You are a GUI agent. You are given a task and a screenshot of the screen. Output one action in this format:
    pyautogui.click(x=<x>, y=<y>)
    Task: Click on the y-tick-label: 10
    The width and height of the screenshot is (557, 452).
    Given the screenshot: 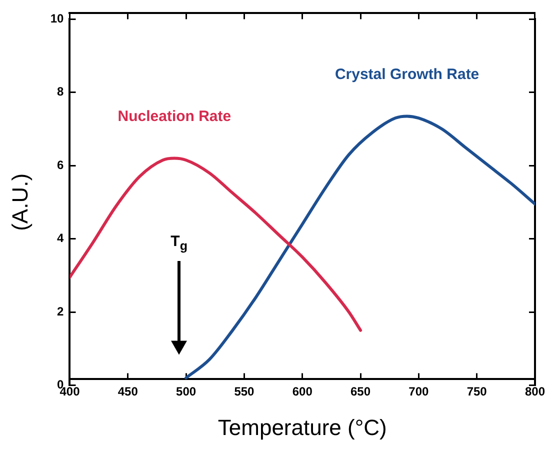 What is the action you would take?
    pyautogui.click(x=57, y=19)
    